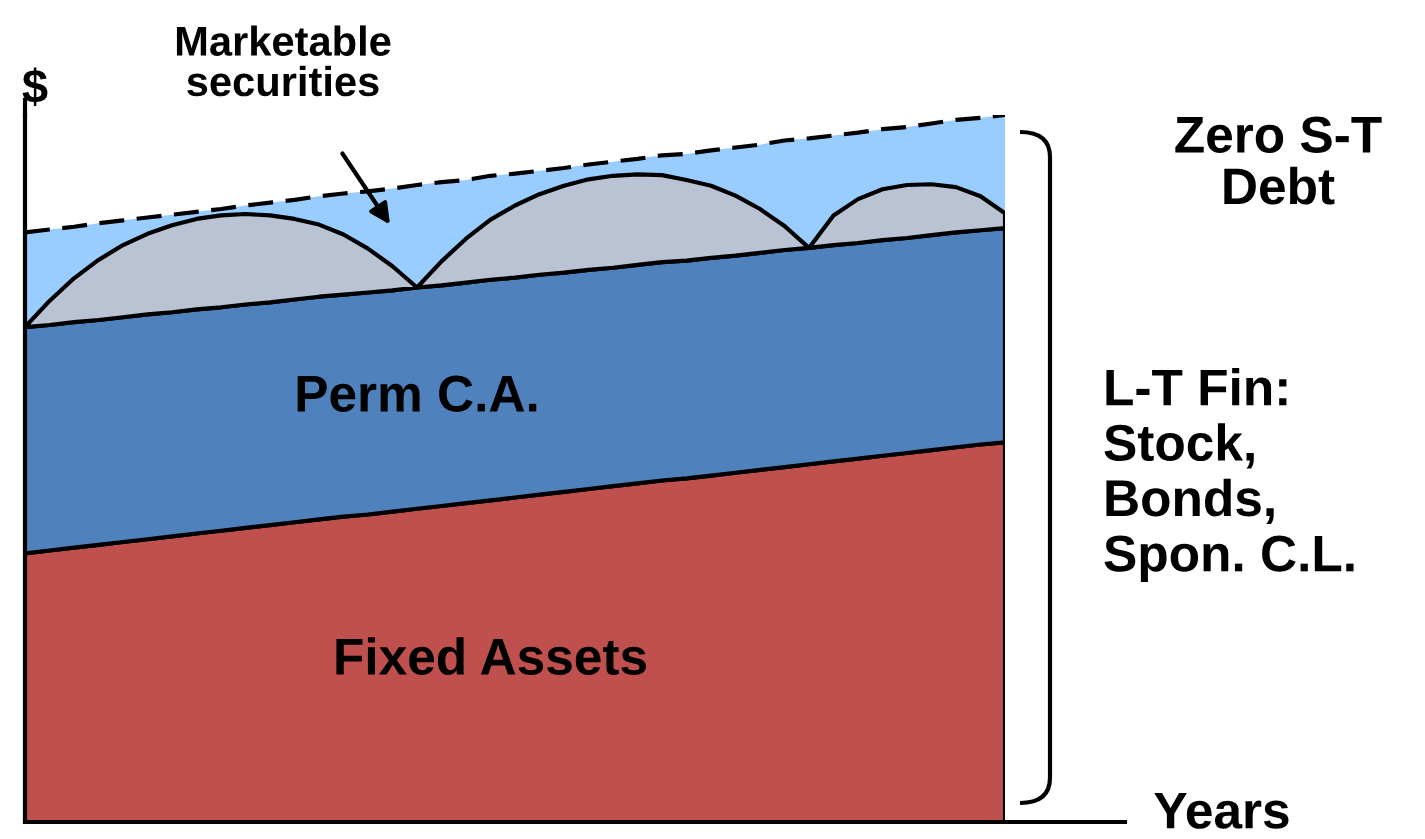 Image resolution: width=1425 pixels, height=839 pixels. What do you see at coordinates (417, 393) in the screenshot?
I see `series-label: Perm C.A.` at bounding box center [417, 393].